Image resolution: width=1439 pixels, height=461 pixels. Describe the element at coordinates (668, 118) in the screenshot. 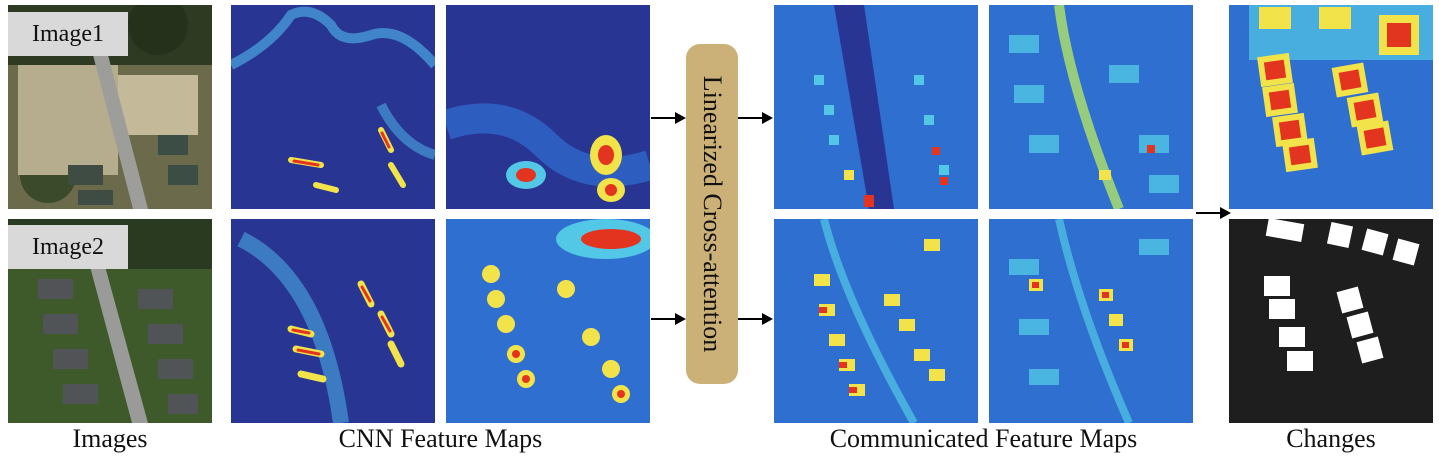

I see `arrow-cnn-to-attention-top` at that location.